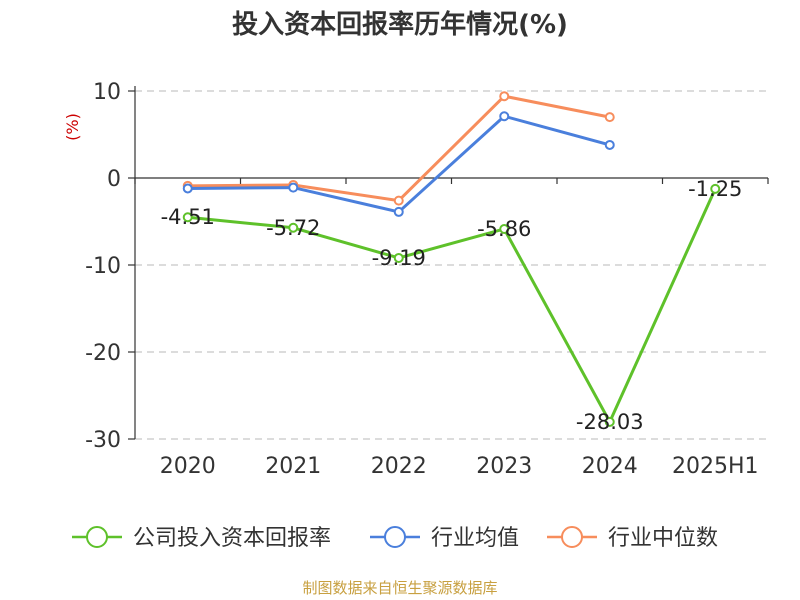 Image resolution: width=800 pixels, height=600 pixels. What do you see at coordinates (504, 466) in the screenshot?
I see `x-tick-label-3: 2023` at bounding box center [504, 466].